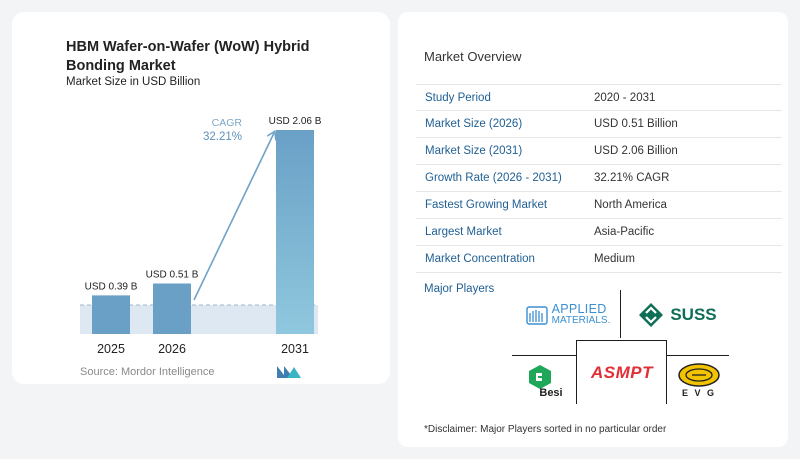  What do you see at coordinates (630, 205) in the screenshot?
I see `overview-value: North America` at bounding box center [630, 205].